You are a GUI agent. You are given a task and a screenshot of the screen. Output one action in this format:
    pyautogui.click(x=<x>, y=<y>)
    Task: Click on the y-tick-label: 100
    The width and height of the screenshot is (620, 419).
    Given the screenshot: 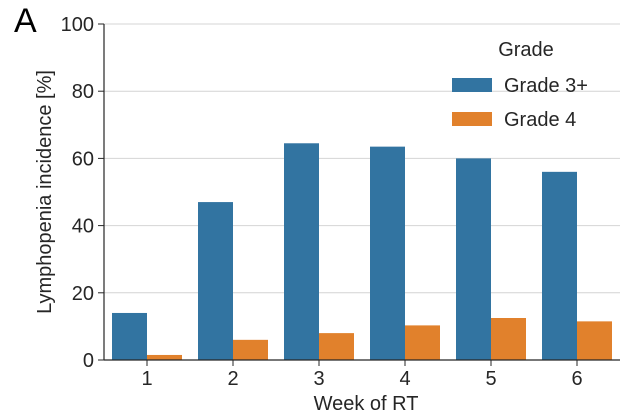 What is the action you would take?
    pyautogui.click(x=77, y=25)
    